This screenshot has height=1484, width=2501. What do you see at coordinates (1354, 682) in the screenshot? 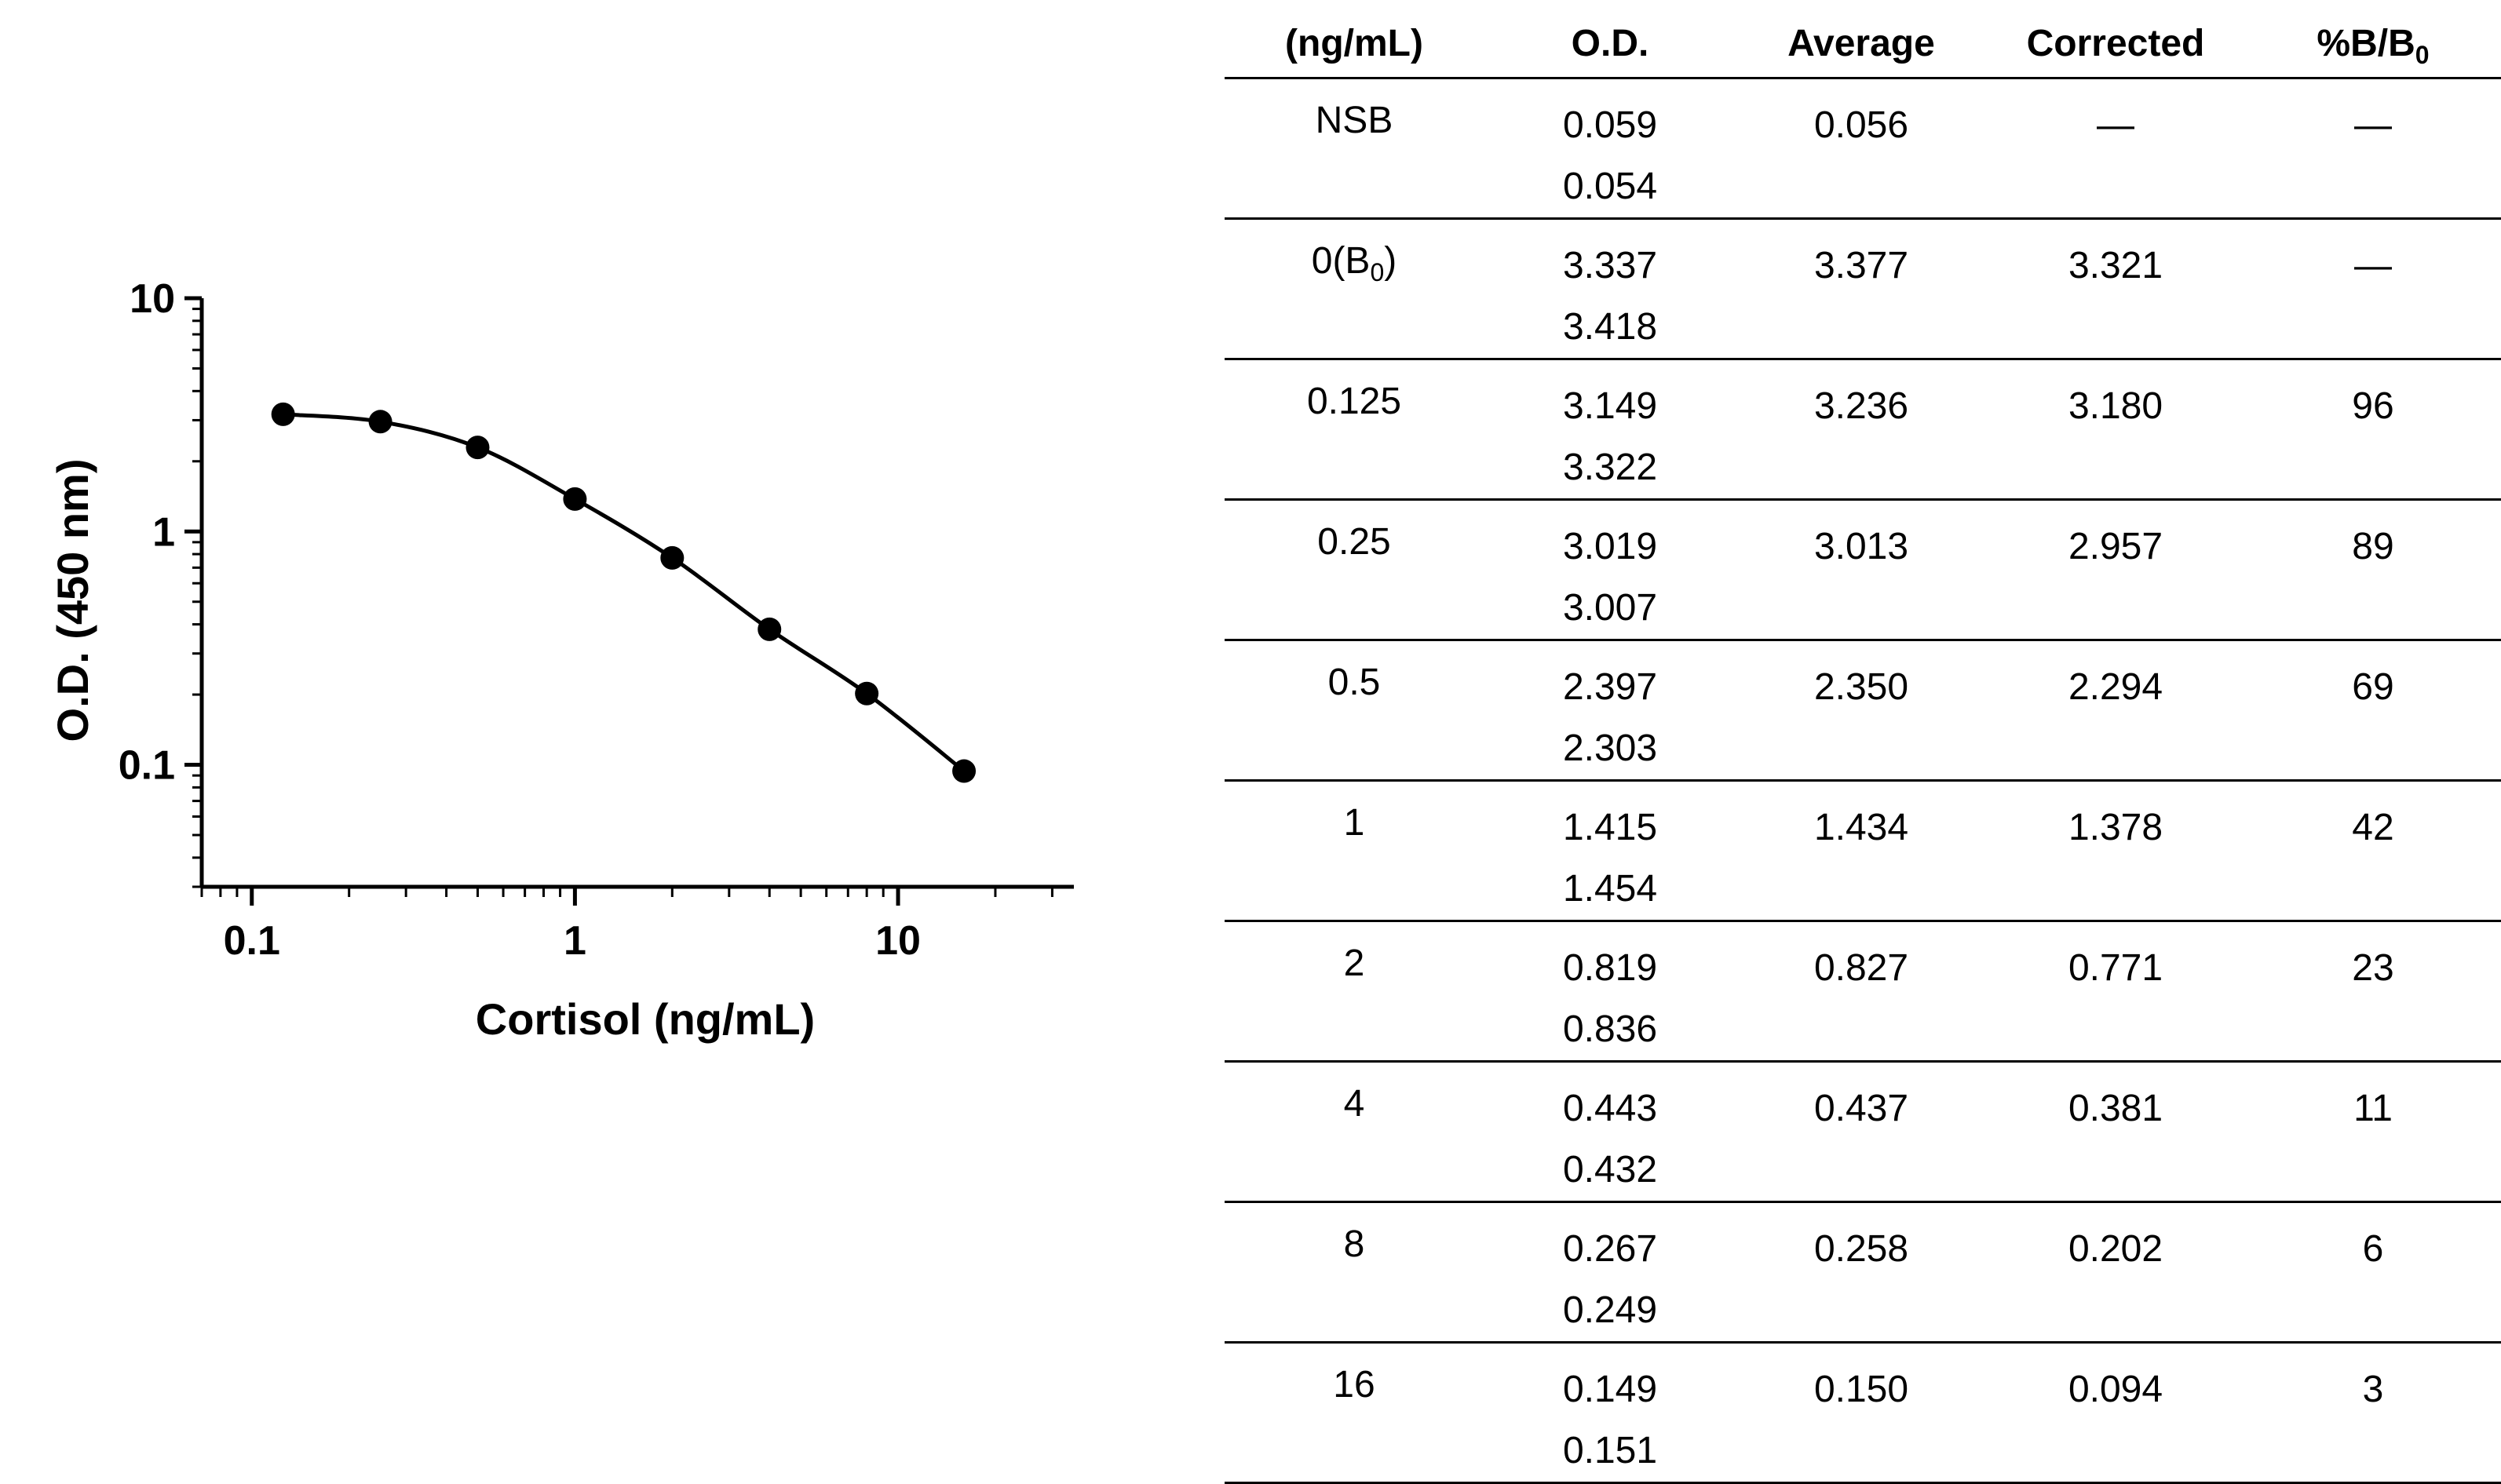
I see `concentration-value: 0.5` at bounding box center [1354, 682].